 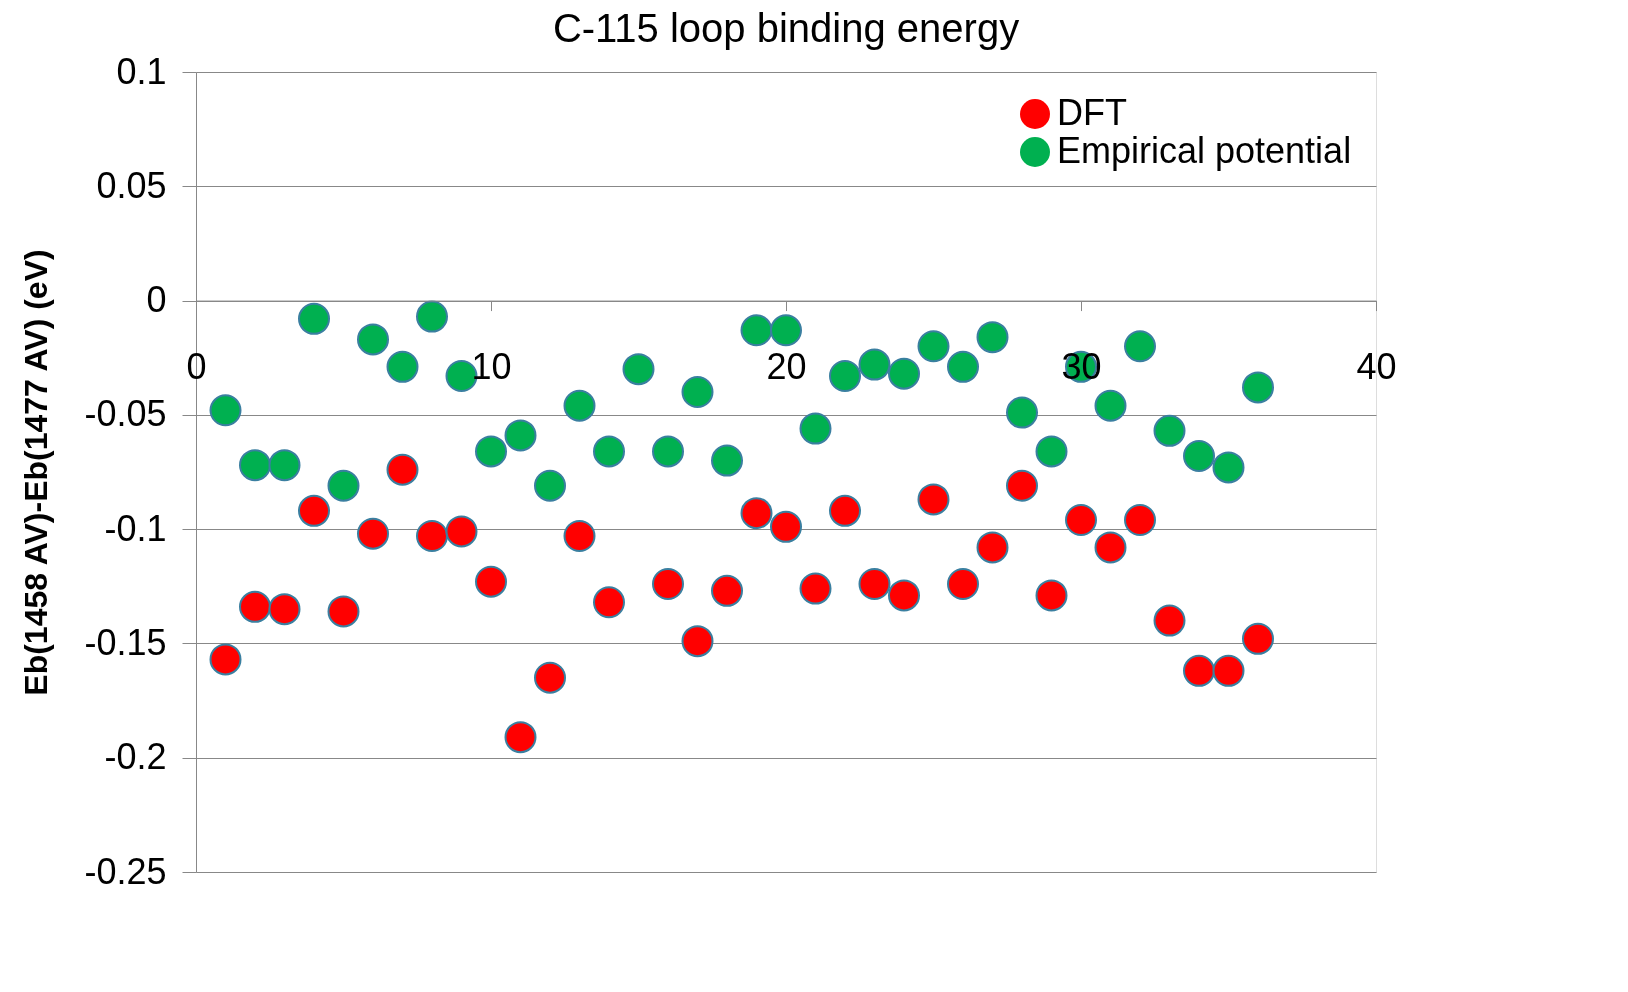 I want to click on legend-label: DFT, so click(x=1092, y=112).